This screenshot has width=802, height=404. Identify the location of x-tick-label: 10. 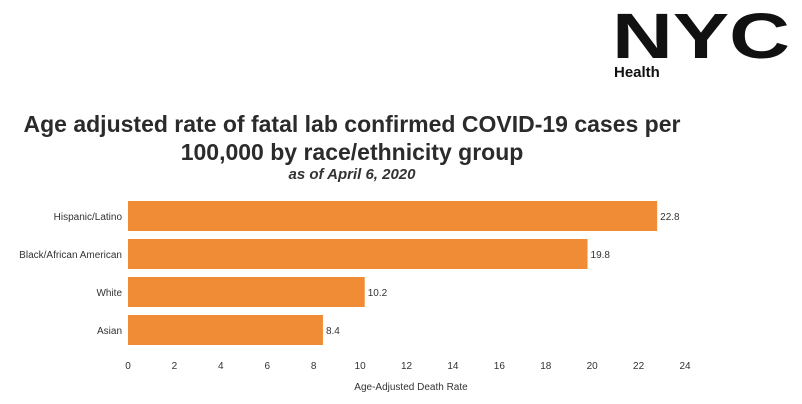
(361, 366).